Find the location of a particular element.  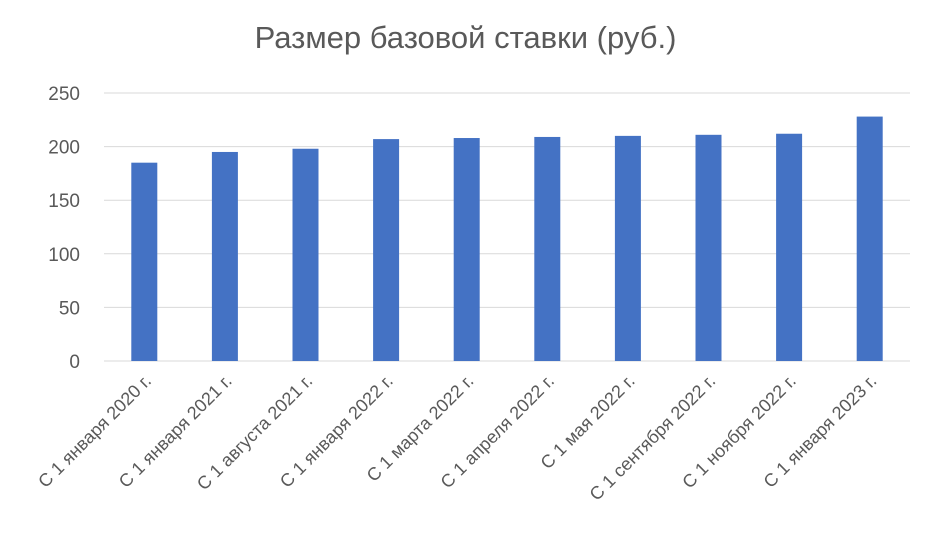

y-tick-label: 250 is located at coordinates (64, 94).